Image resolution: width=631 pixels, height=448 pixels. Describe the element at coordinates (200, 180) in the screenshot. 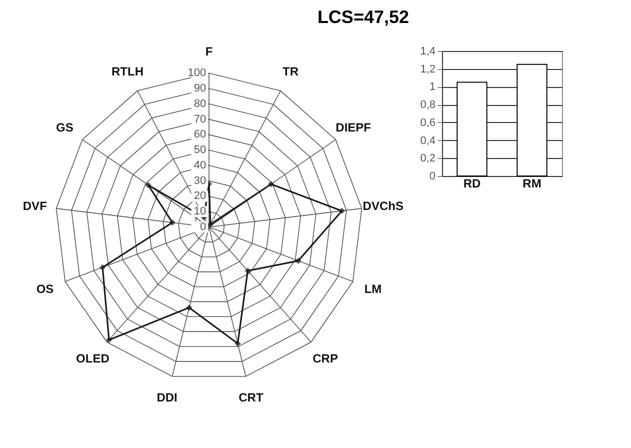

I see `y-tick-label: 30` at that location.